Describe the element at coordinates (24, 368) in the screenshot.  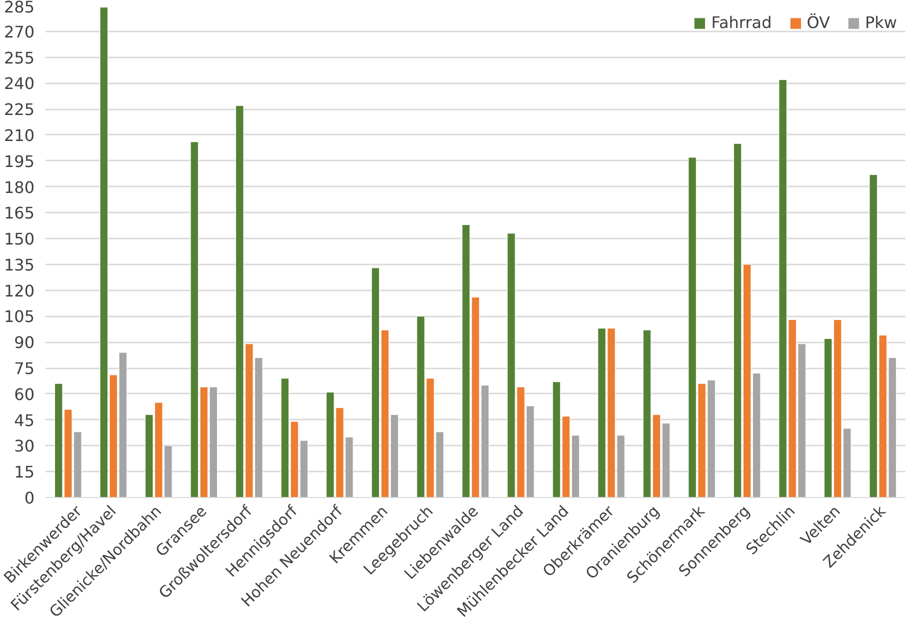
I see `y-tick-label: 75` at that location.